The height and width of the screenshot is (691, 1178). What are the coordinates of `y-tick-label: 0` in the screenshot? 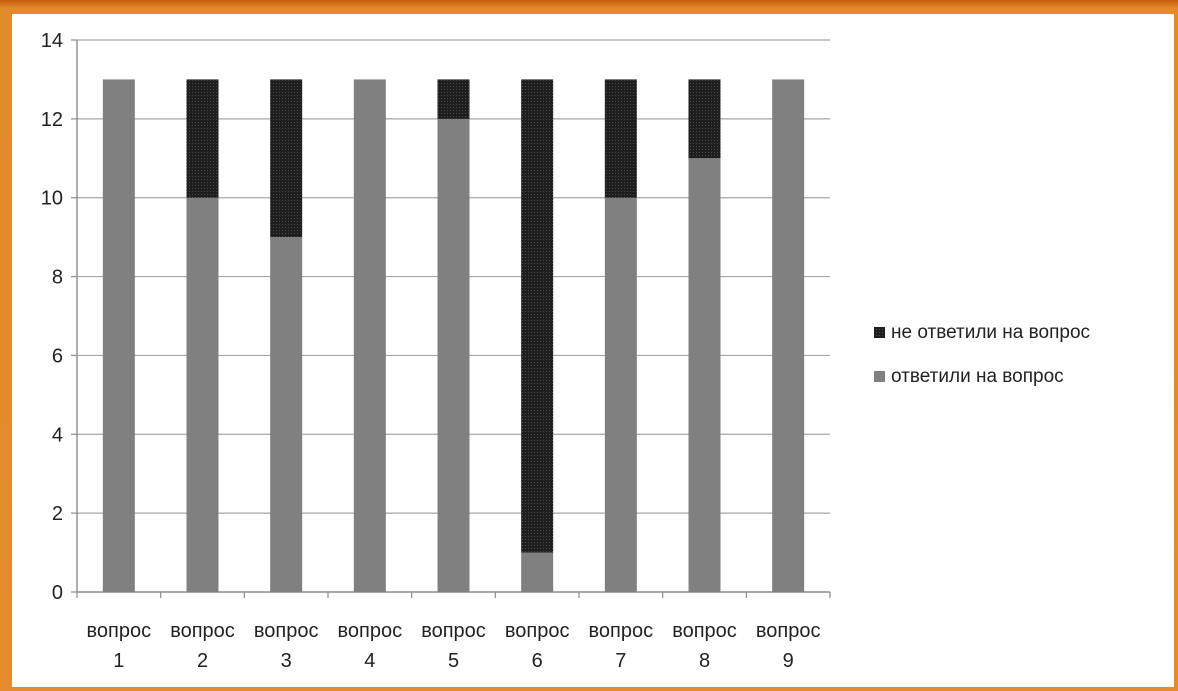 It's located at (57, 593).